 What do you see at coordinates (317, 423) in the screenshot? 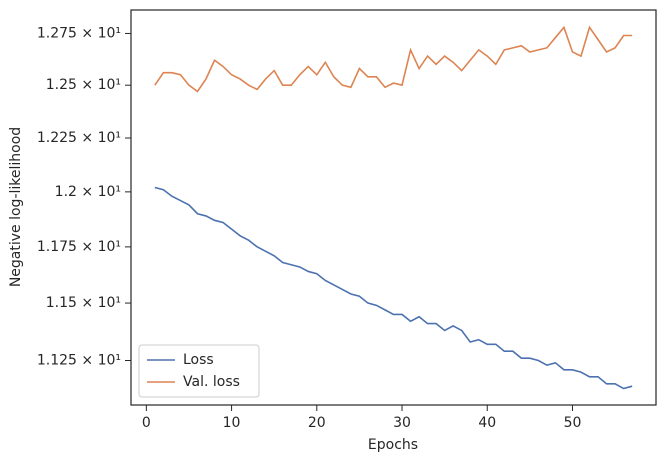
I see `x-tick-label: 20` at bounding box center [317, 423].